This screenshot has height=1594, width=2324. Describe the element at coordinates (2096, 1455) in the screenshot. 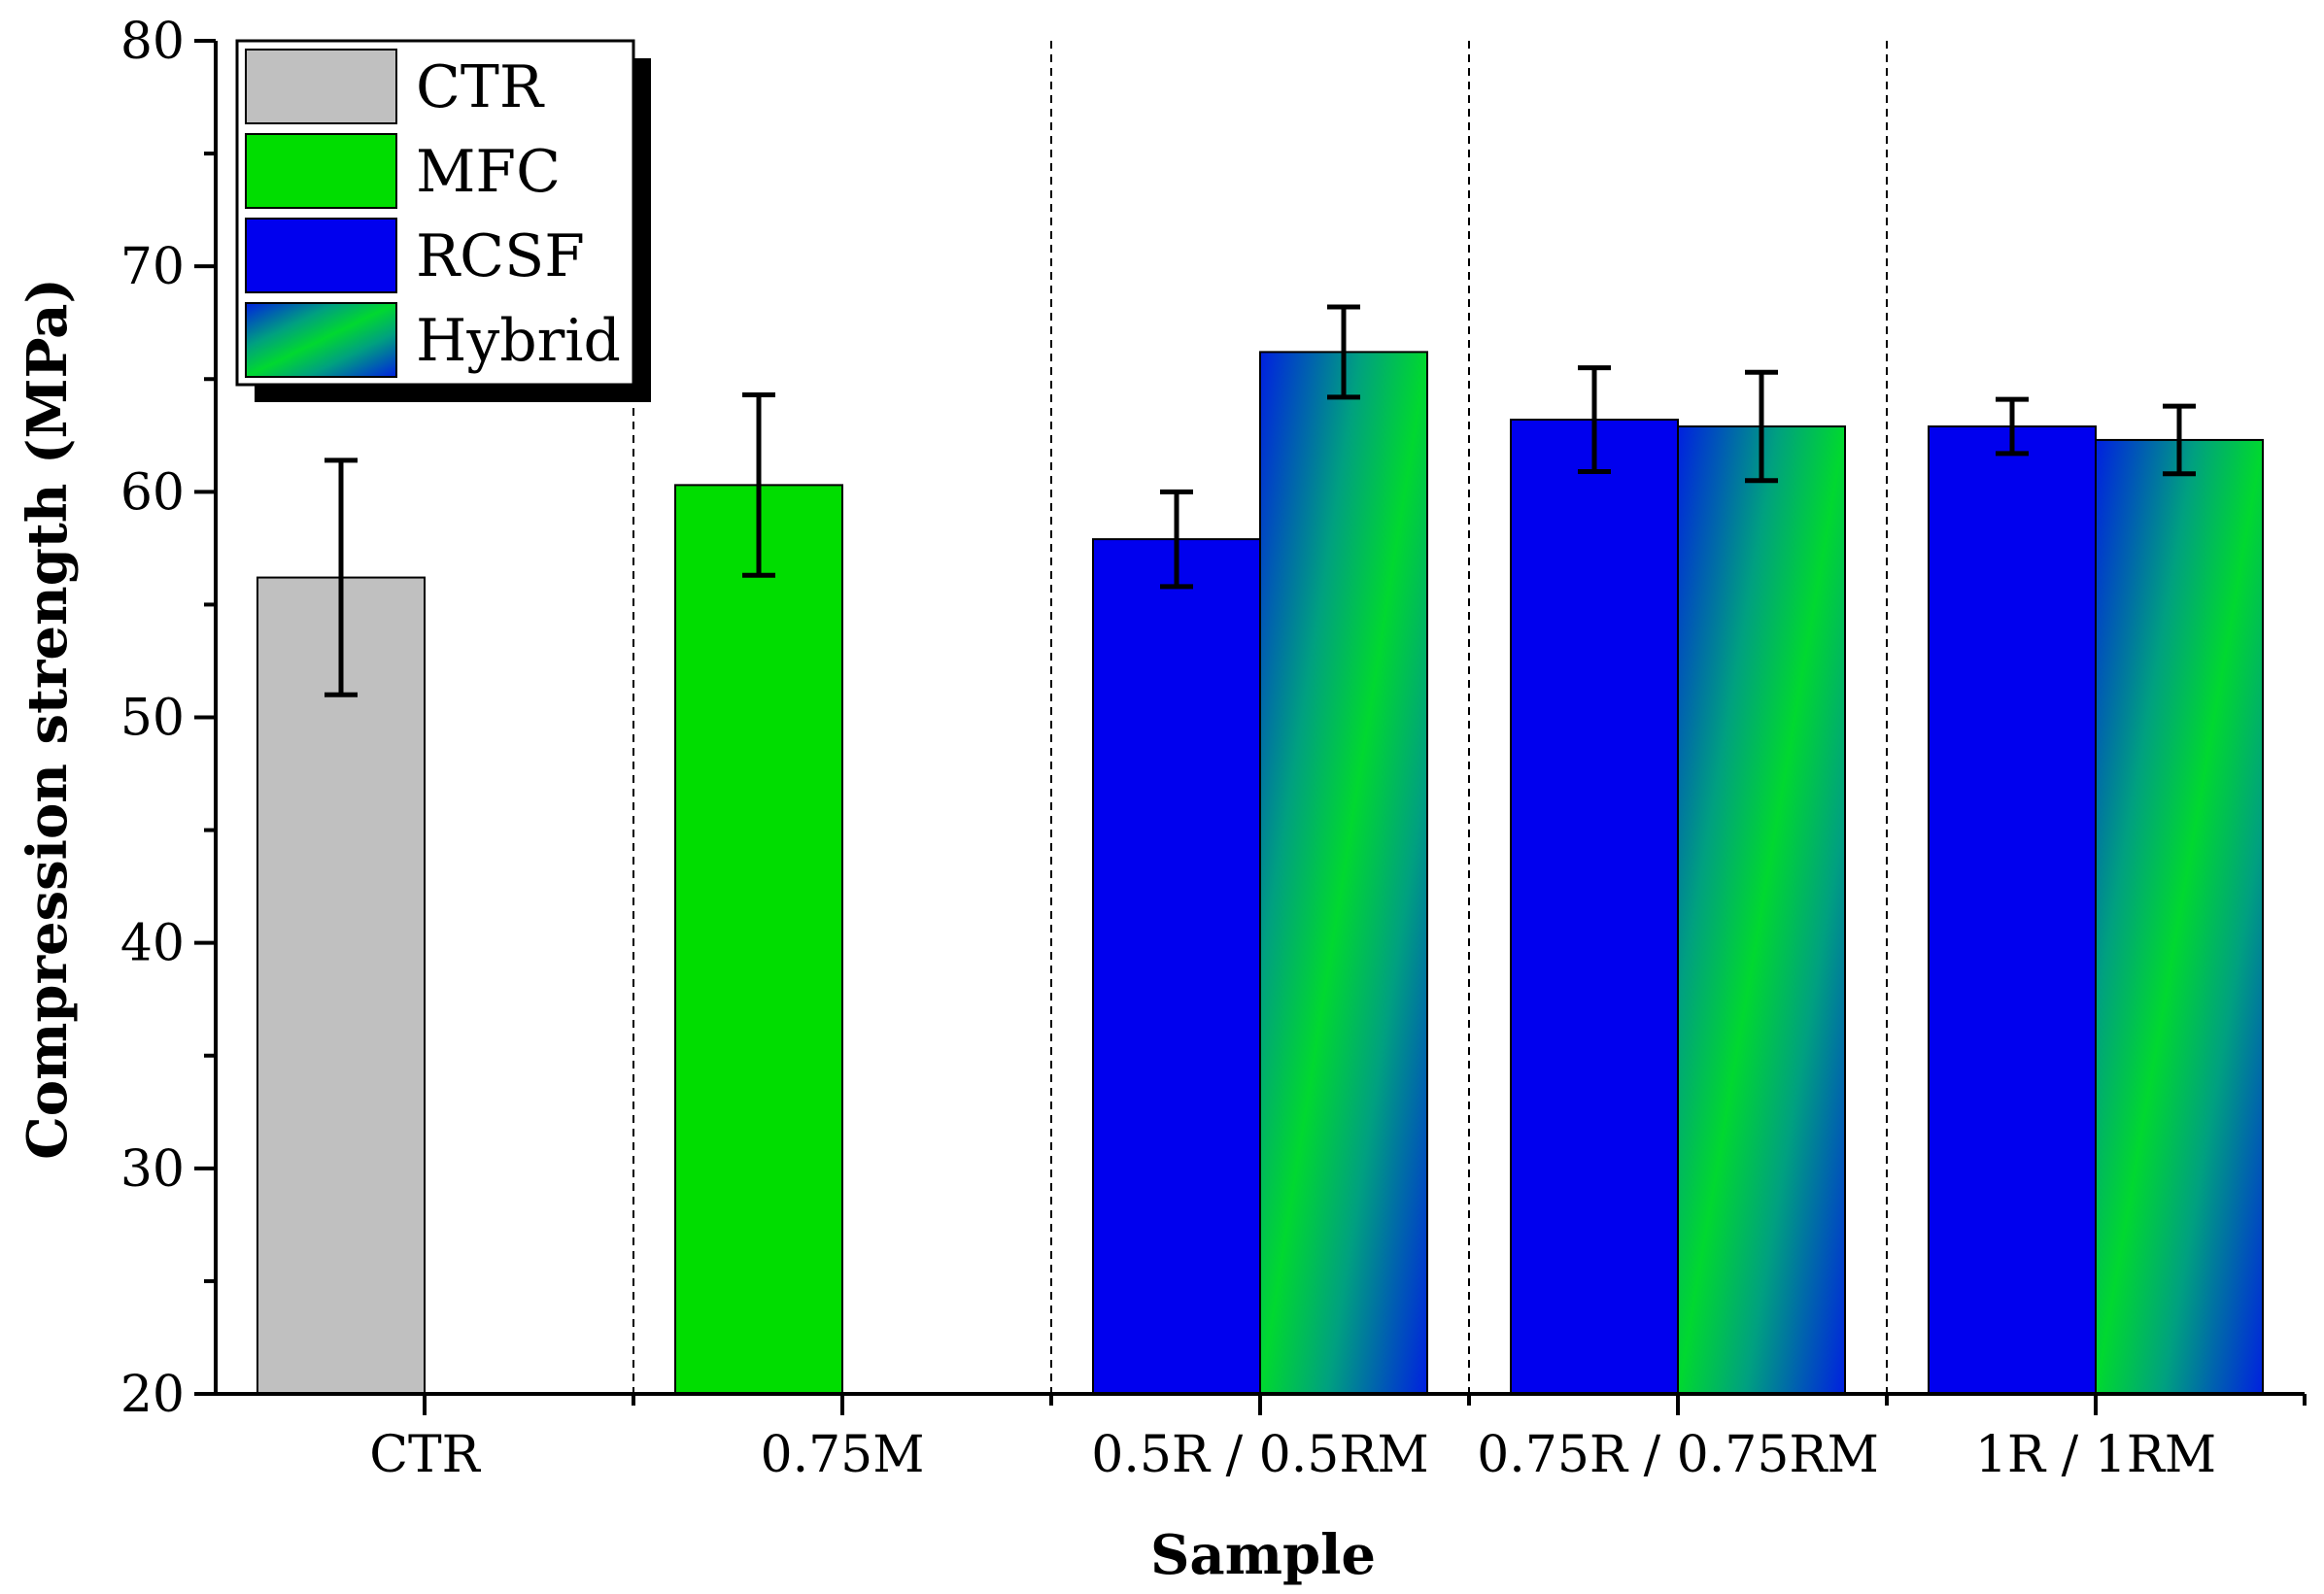

I see `x-tick-label: 1R / 1RM` at that location.